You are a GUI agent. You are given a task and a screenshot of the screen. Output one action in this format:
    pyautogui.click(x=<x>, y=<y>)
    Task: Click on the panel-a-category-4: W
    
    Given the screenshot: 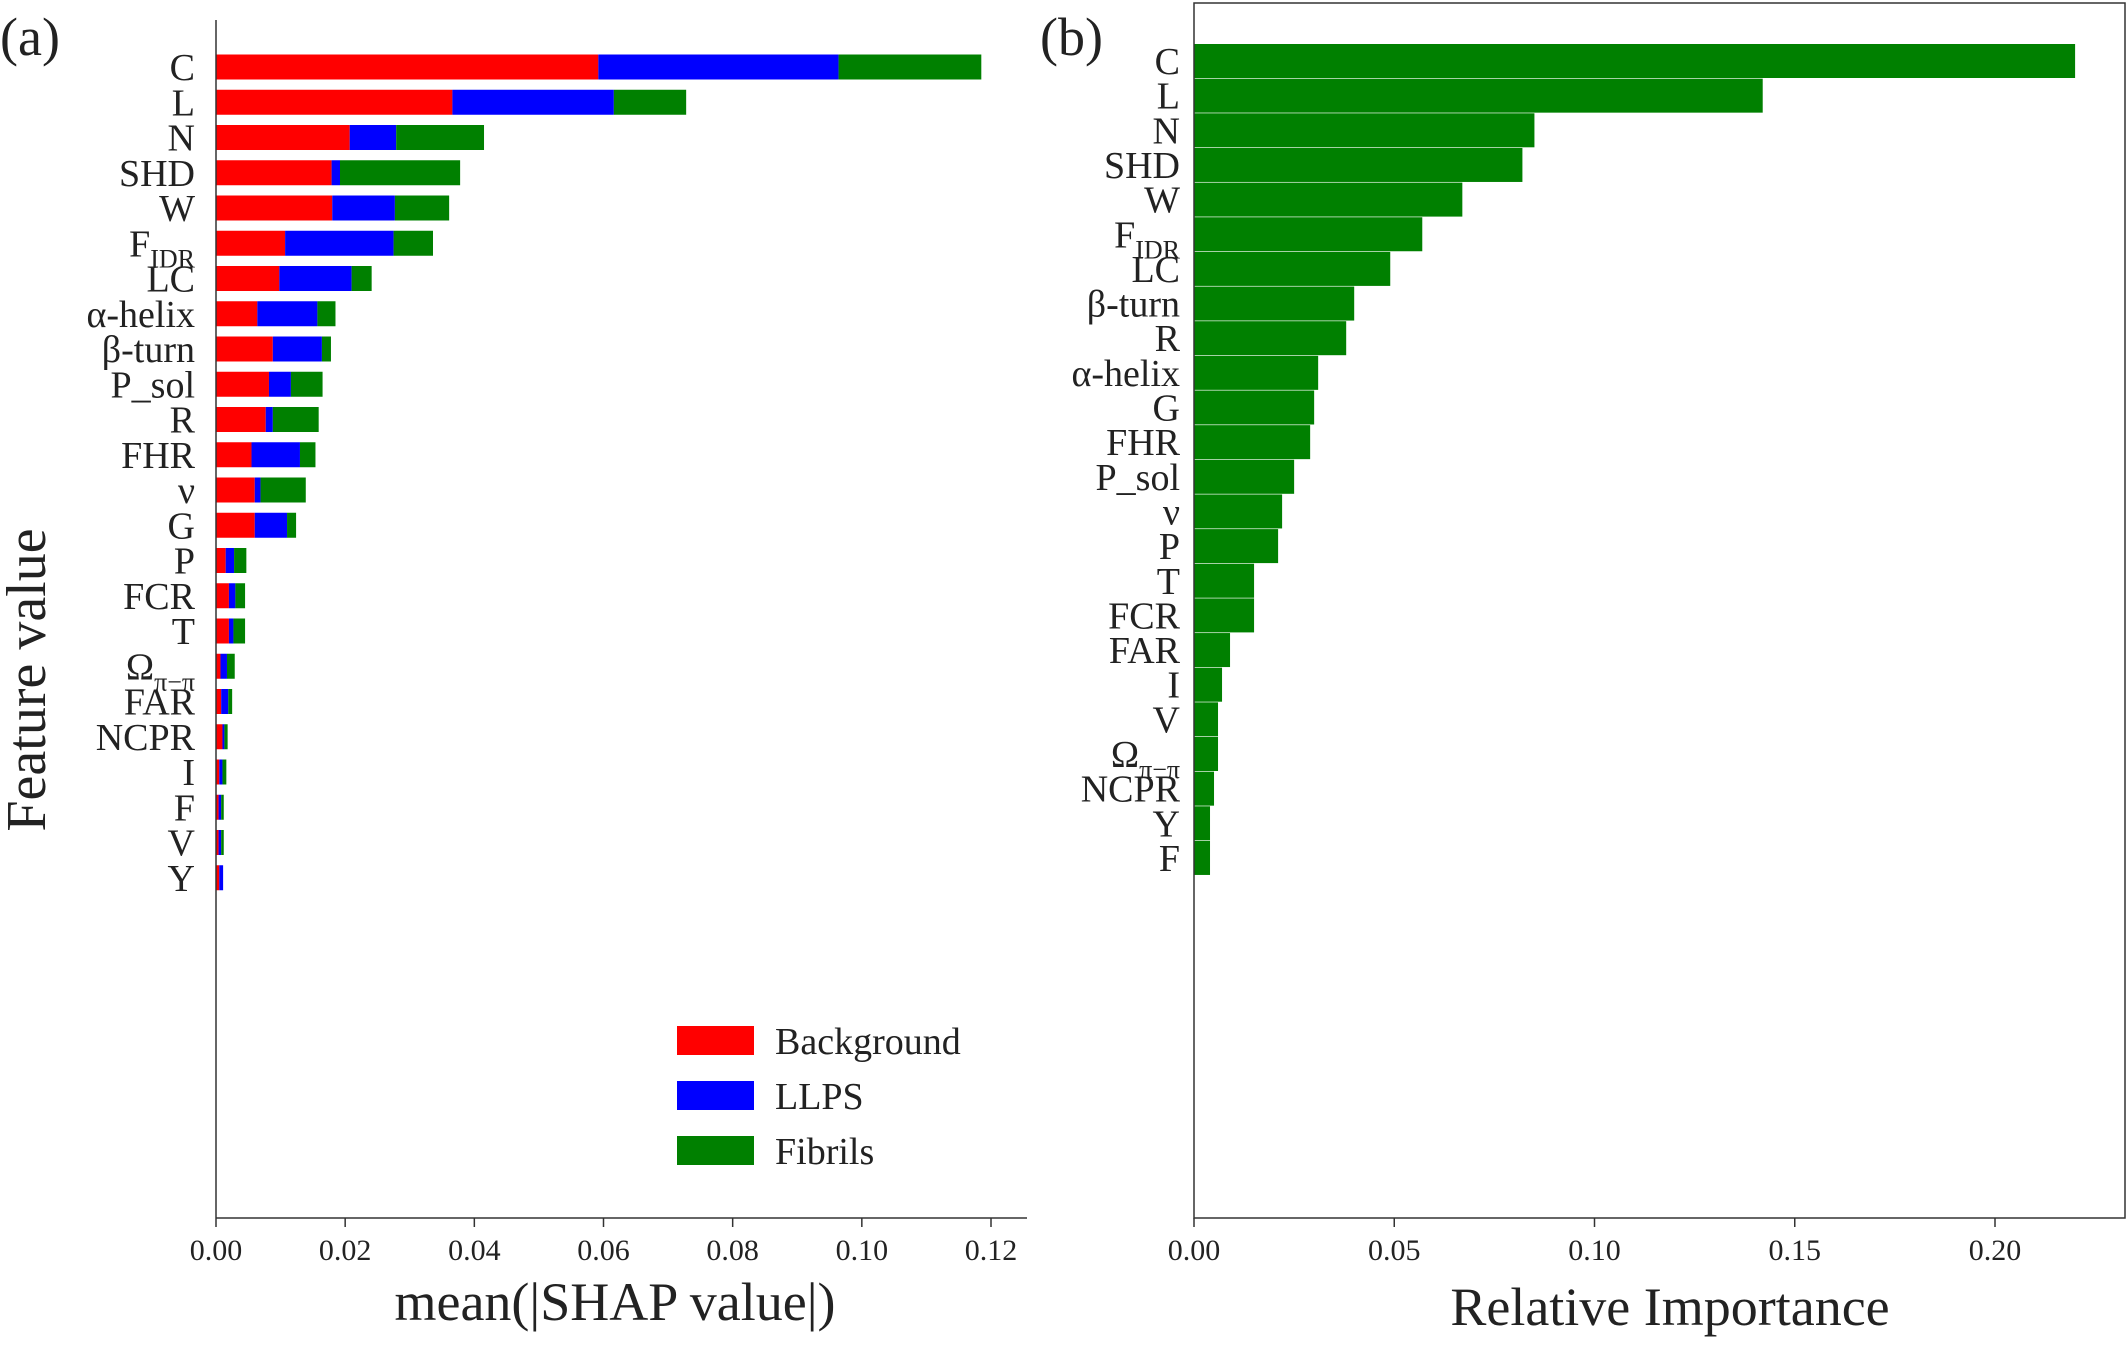 What is the action you would take?
    pyautogui.click(x=177, y=209)
    